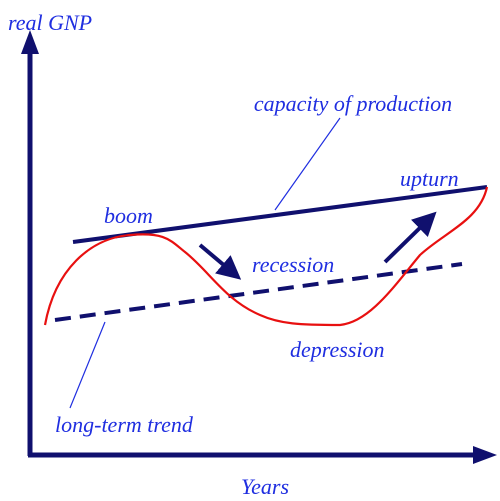 The width and height of the screenshot is (500, 501). What do you see at coordinates (410, 237) in the screenshot?
I see `upturn-arrow` at bounding box center [410, 237].